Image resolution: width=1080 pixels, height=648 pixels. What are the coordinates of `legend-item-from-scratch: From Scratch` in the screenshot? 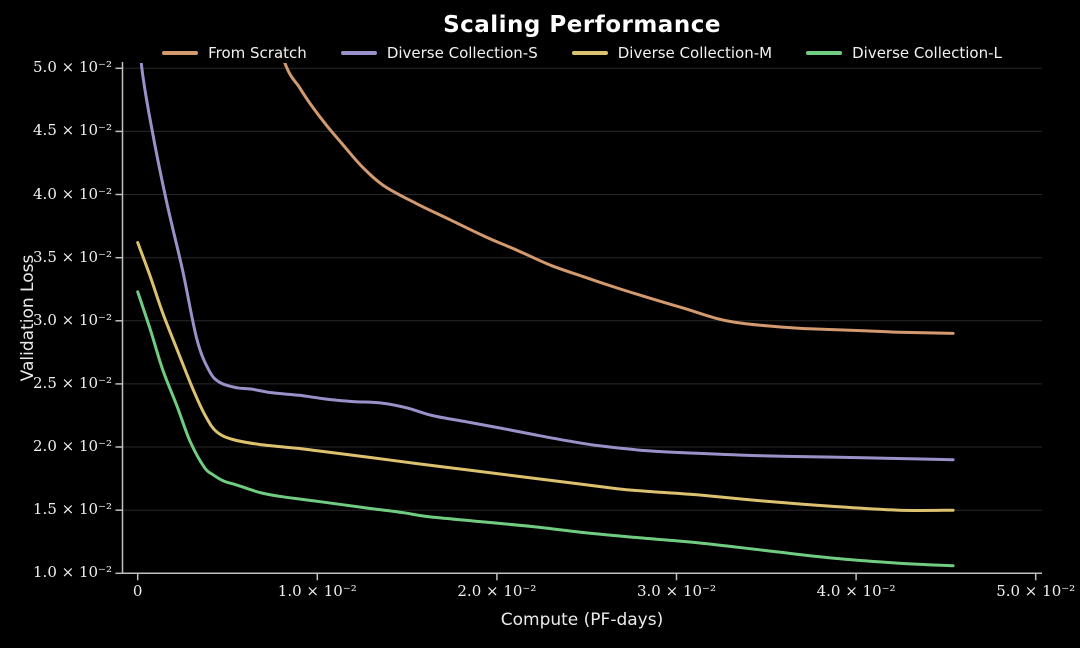 It's located at (234, 53).